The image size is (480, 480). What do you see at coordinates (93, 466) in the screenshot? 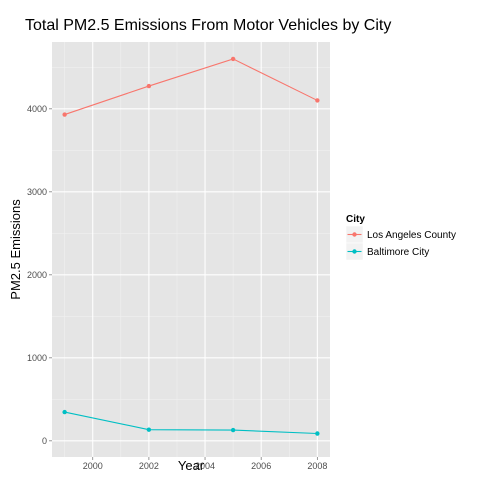
I see `x-tick-label: 2000` at bounding box center [93, 466].